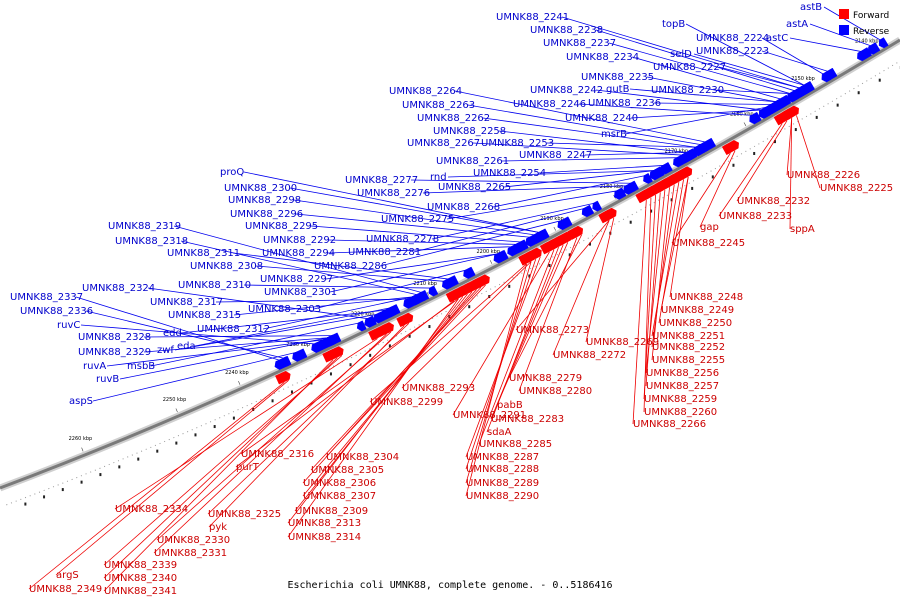 Image resolution: width=900 pixels, height=600 pixels. I want to click on gene-label: UMNK88_2245, so click(708, 243).